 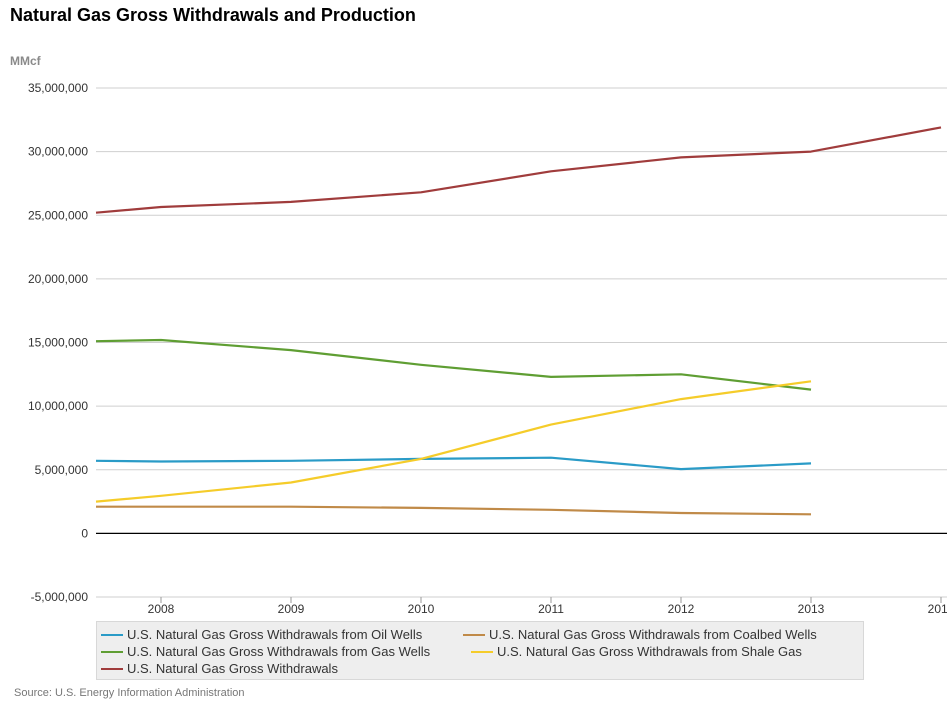 What do you see at coordinates (58, 343) in the screenshot?
I see `y-tick-label: 15,000,000` at bounding box center [58, 343].